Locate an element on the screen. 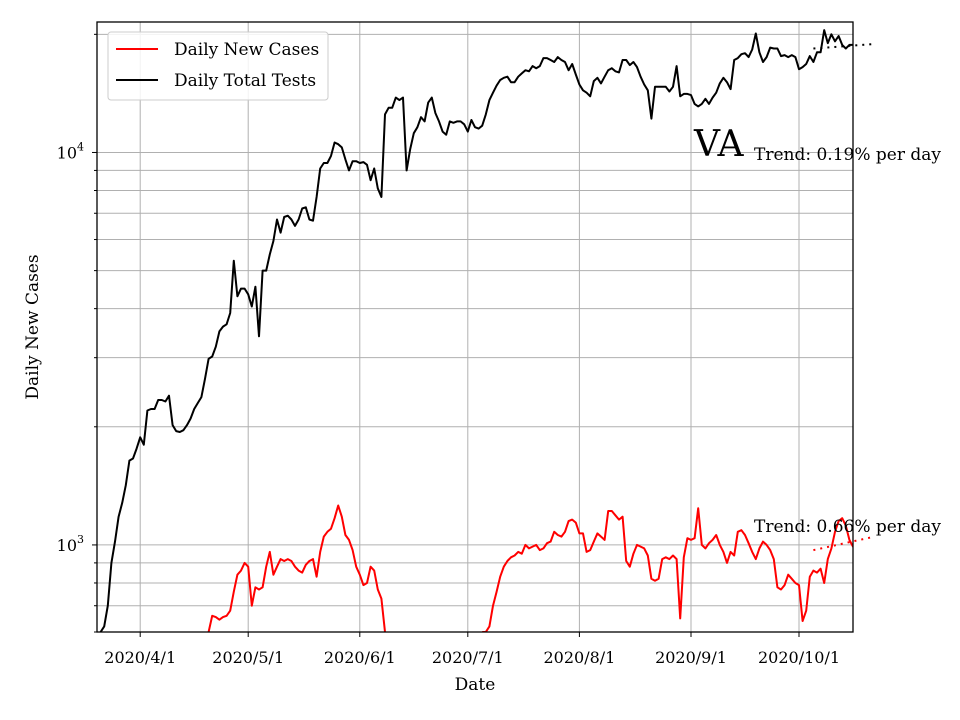  x-axis-label: Date is located at coordinates (475, 685).